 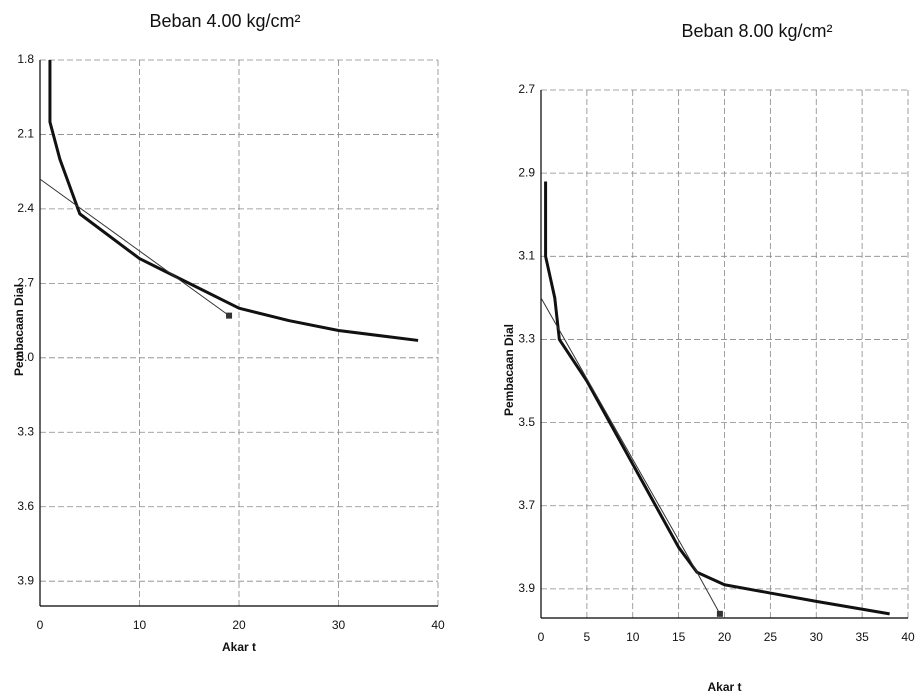 What do you see at coordinates (771, 637) in the screenshot?
I see `x-tick-label: 25` at bounding box center [771, 637].